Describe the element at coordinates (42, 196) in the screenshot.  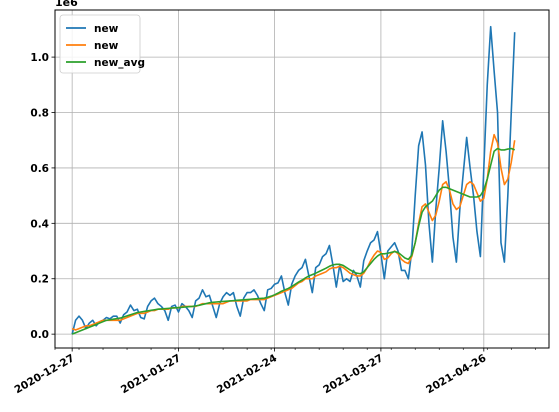
I see `y-axis: 0.0 0.2 0.4 0.6 0.8 1.0` at that location.